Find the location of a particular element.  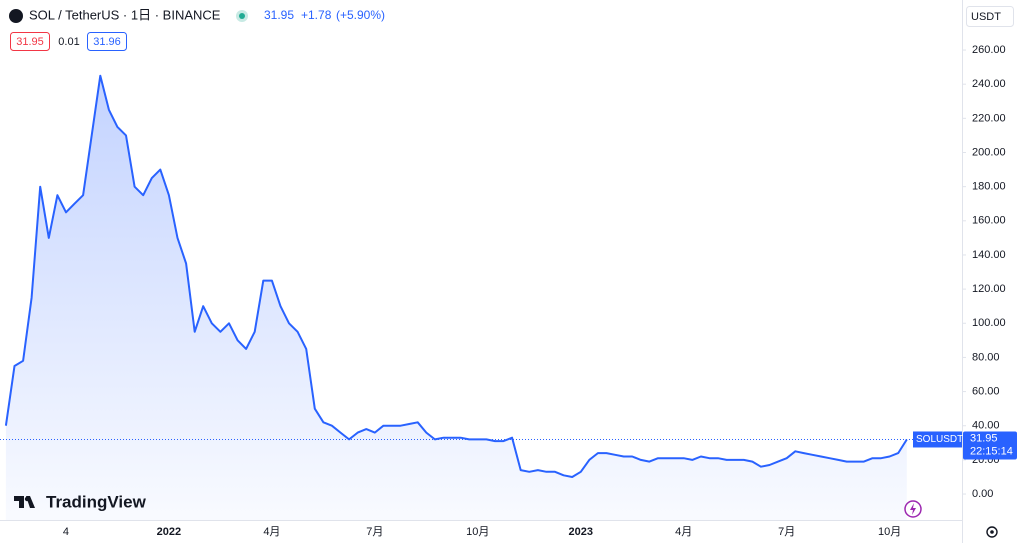

y-tick-label: 260.00 is located at coordinates (989, 50).